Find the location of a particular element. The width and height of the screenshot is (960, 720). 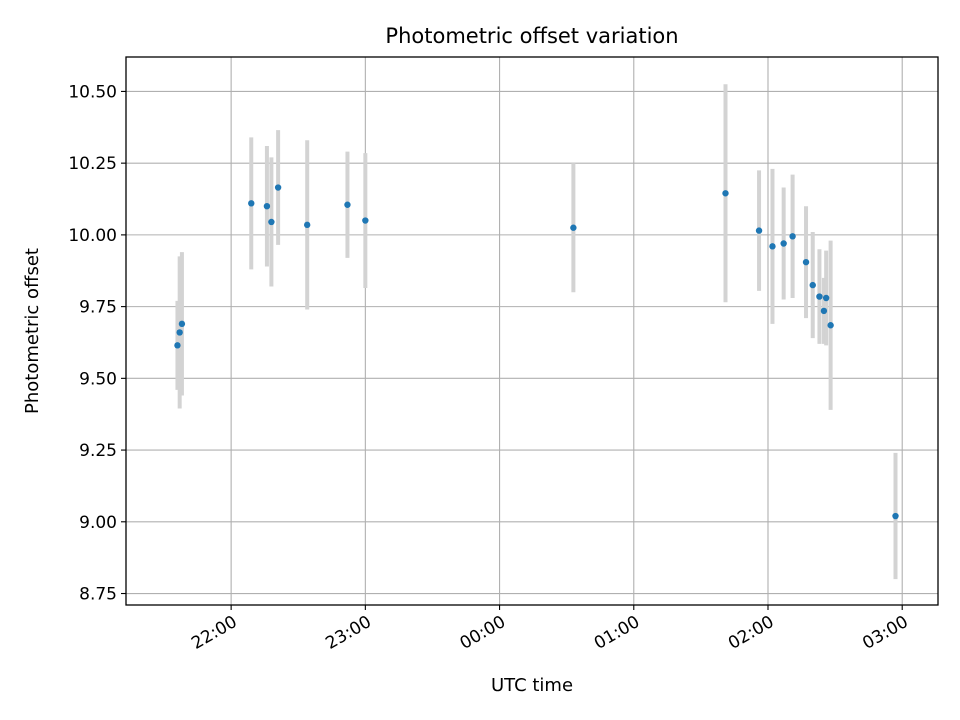

y-tick-label: 9.50 is located at coordinates (98, 379).